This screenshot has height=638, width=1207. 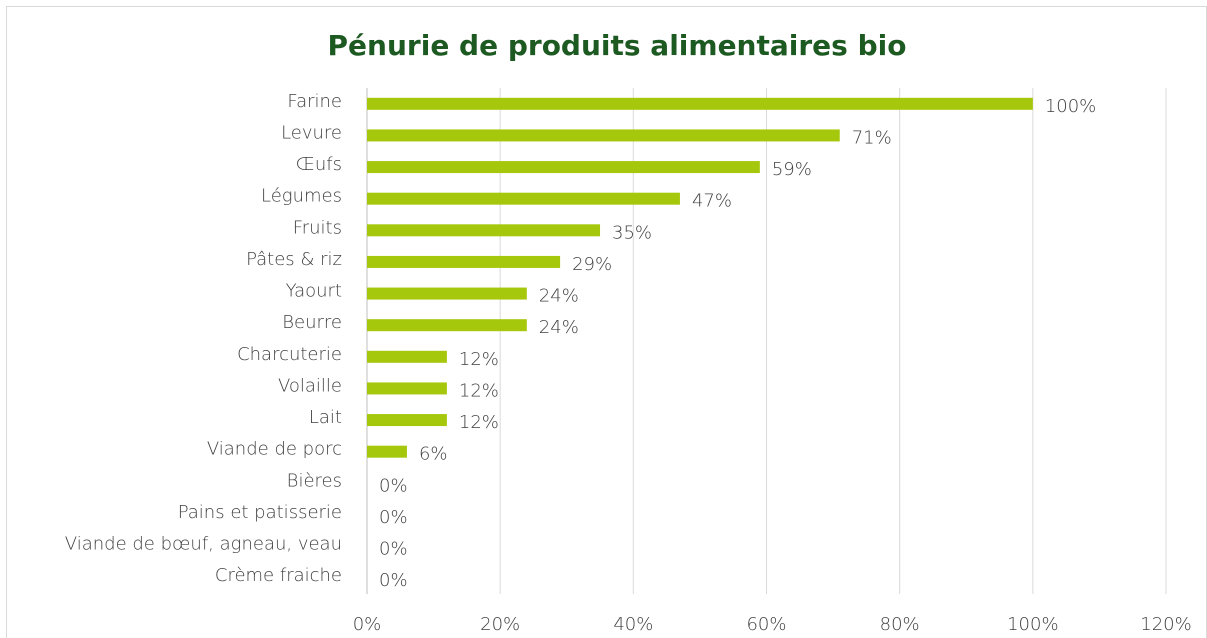 What do you see at coordinates (1165, 624) in the screenshot?
I see `x-tick-label: 120%` at bounding box center [1165, 624].